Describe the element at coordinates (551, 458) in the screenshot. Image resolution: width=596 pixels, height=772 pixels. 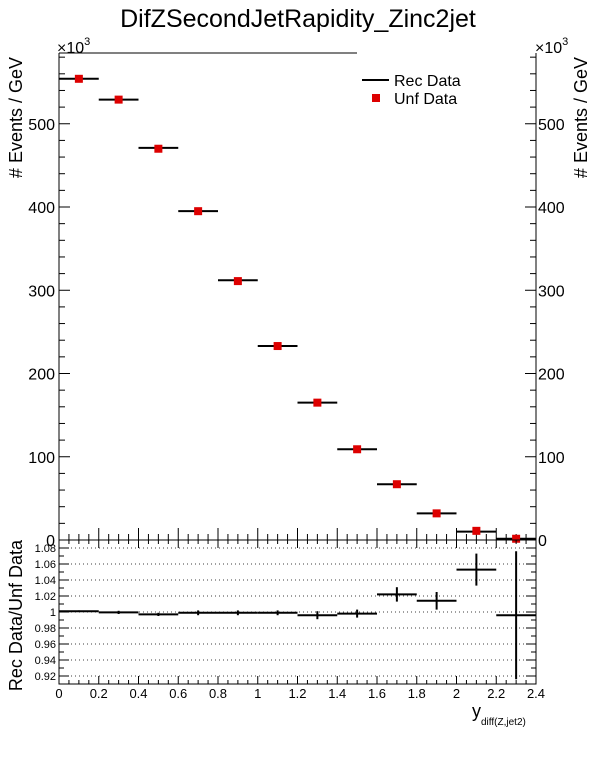
I see `top-y-tick-label-right: 100` at that location.